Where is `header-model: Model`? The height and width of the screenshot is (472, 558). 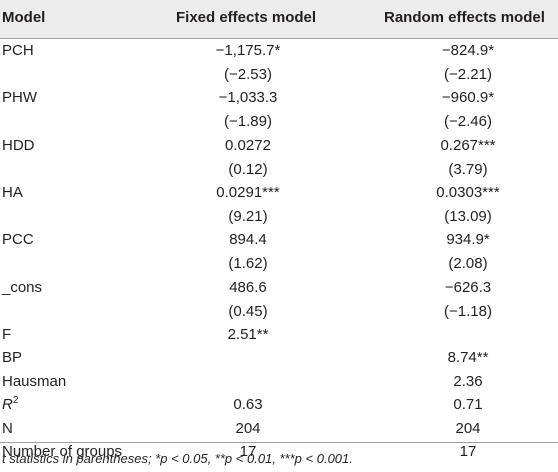 header-model: Model is located at coordinates (24, 17).